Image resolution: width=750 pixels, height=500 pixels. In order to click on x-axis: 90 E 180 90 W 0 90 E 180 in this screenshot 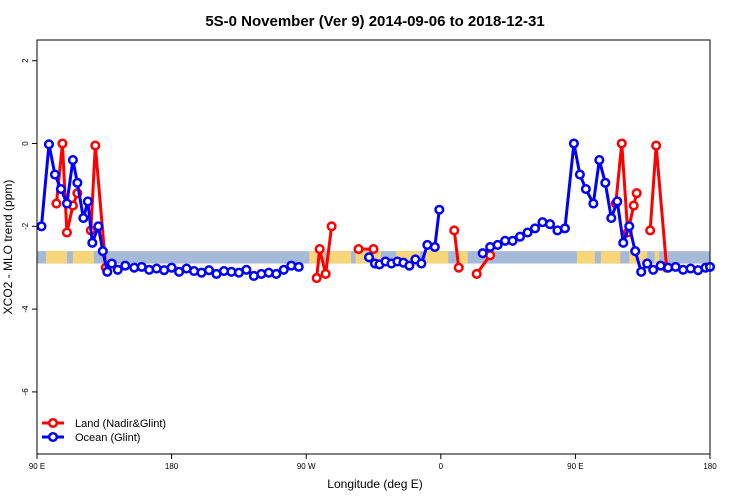, I will do `click(373, 462)`.